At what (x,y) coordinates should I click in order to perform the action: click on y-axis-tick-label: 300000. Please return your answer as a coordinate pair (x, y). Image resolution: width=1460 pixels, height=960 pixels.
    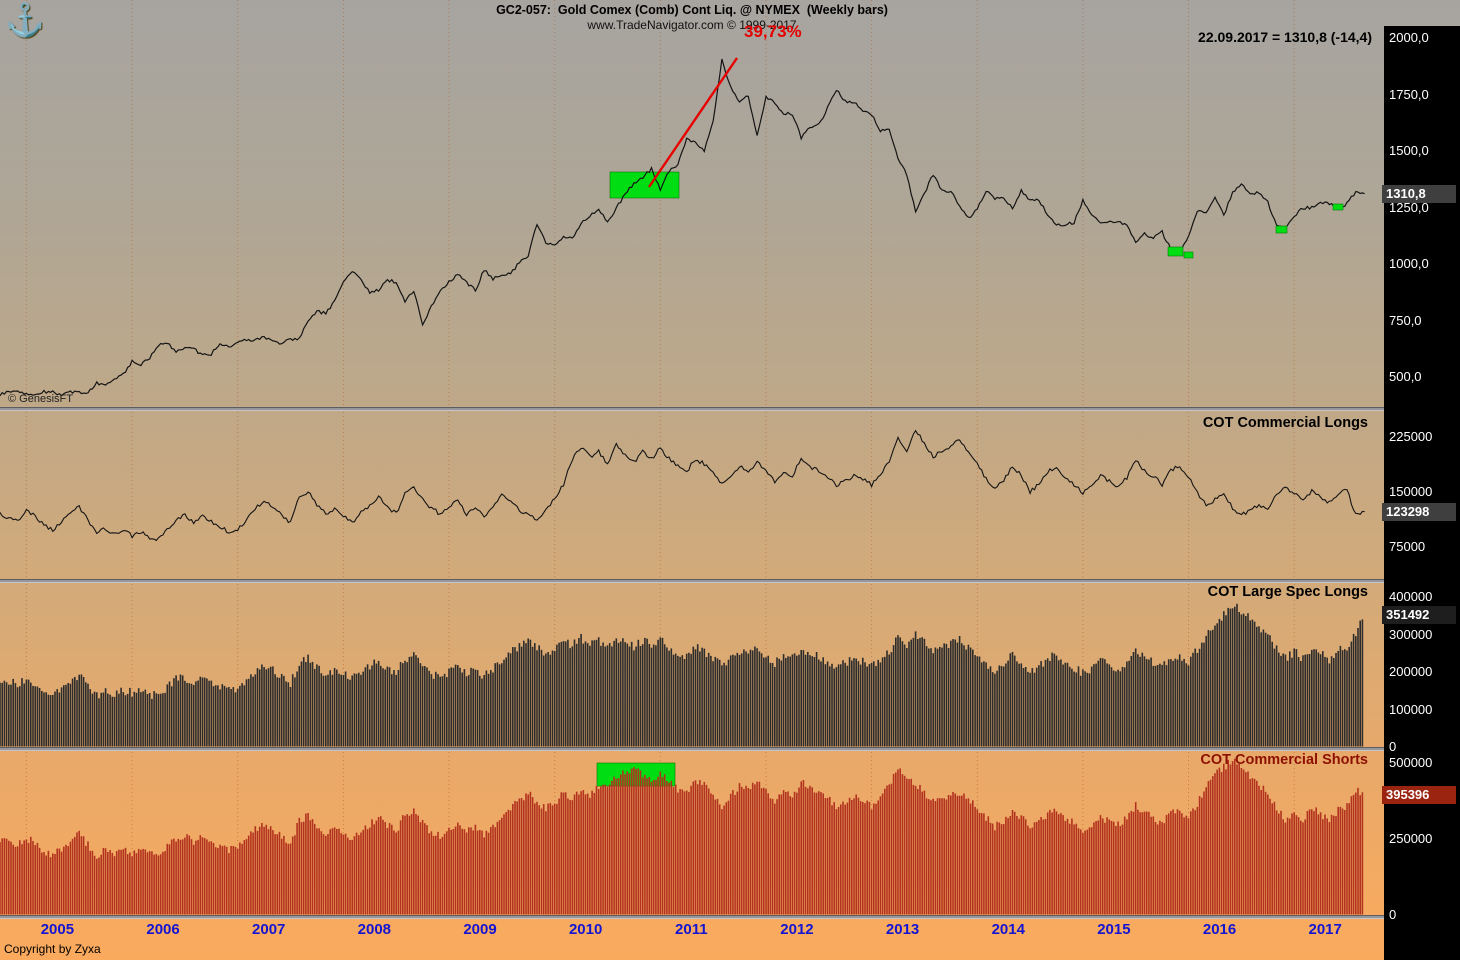
    Looking at the image, I should click on (1411, 634).